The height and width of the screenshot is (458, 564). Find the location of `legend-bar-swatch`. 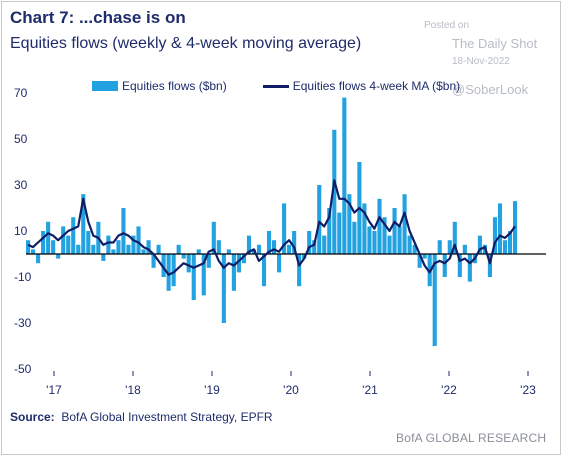

legend-bar-swatch is located at coordinates (105, 86).